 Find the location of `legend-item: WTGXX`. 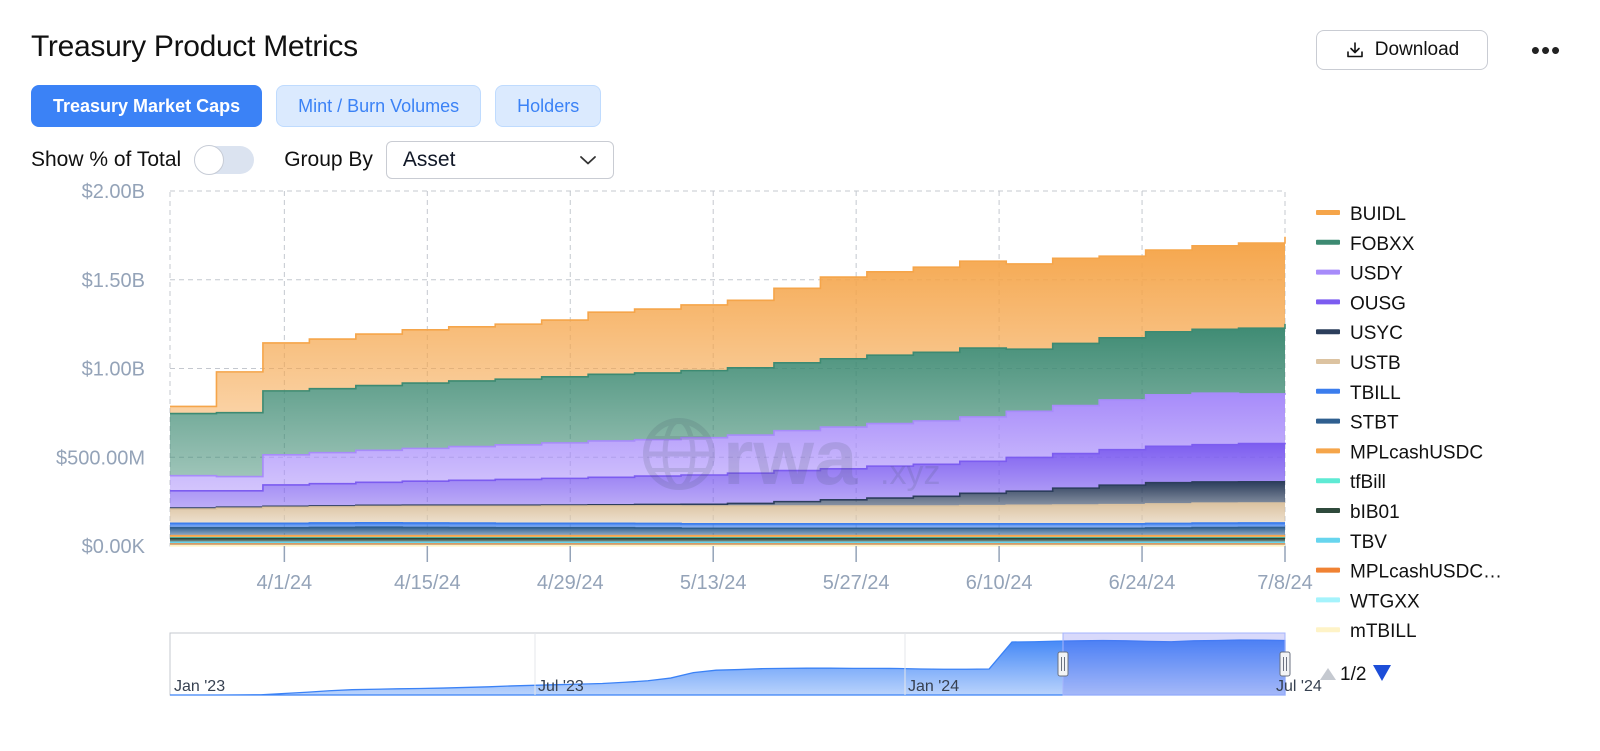

legend-item: WTGXX is located at coordinates (1368, 601).